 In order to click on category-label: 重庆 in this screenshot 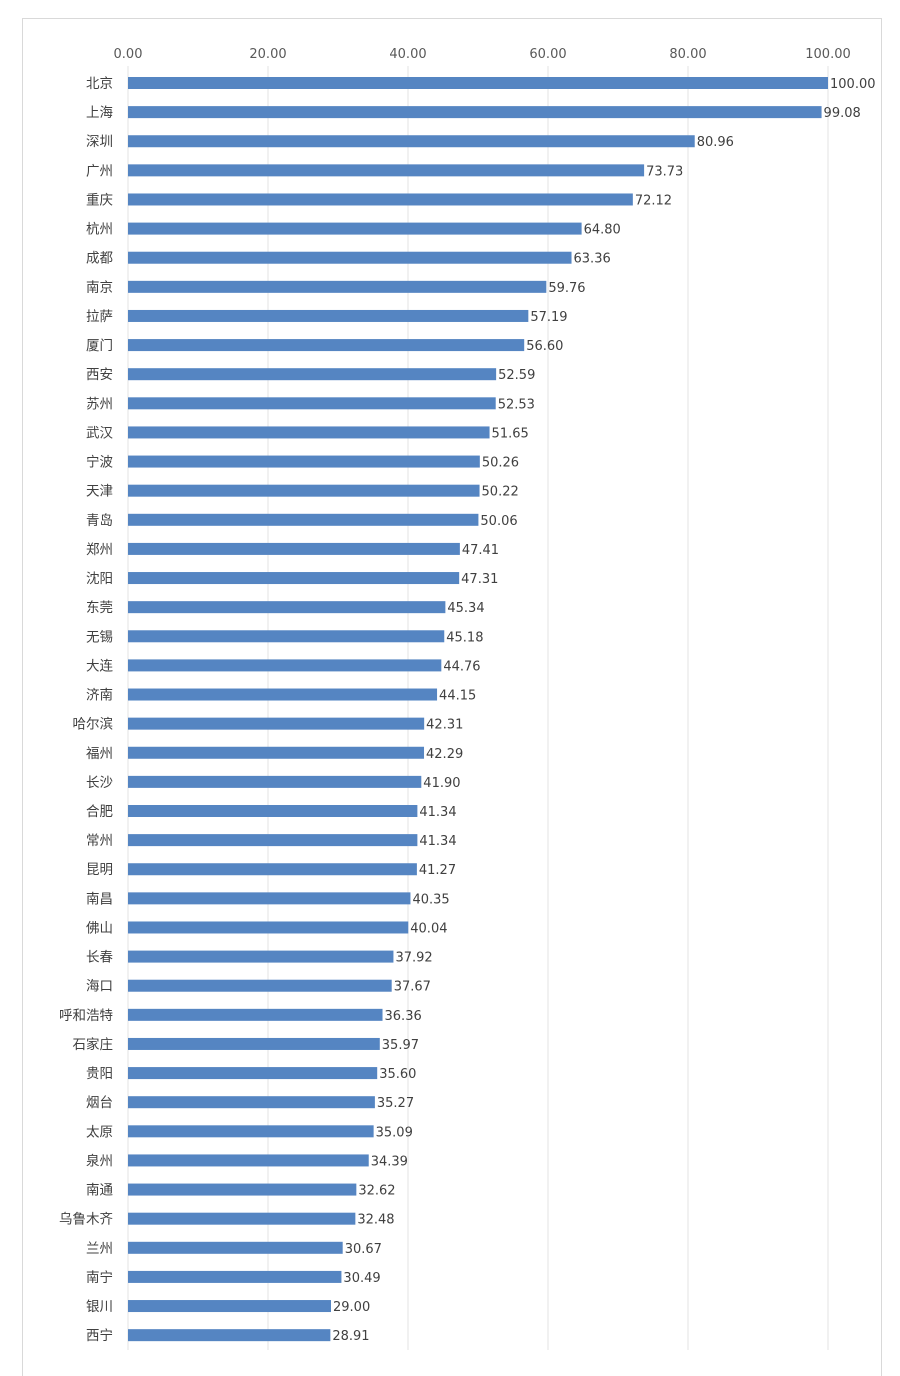, I will do `click(99, 200)`.